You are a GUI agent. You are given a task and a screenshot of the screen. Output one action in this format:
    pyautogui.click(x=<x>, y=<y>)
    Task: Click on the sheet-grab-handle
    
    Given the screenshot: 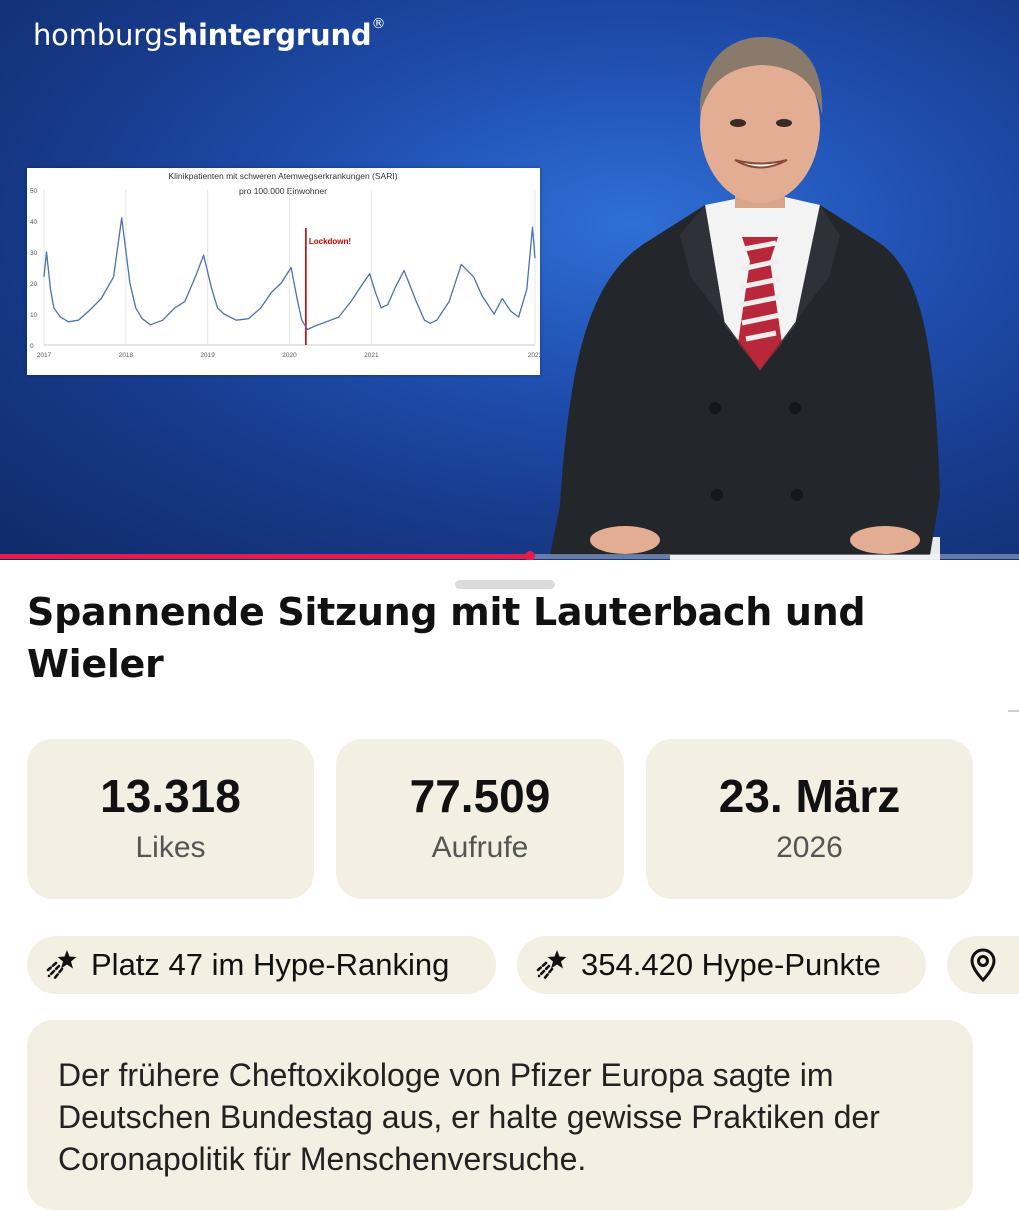 What is the action you would take?
    pyautogui.click(x=505, y=584)
    